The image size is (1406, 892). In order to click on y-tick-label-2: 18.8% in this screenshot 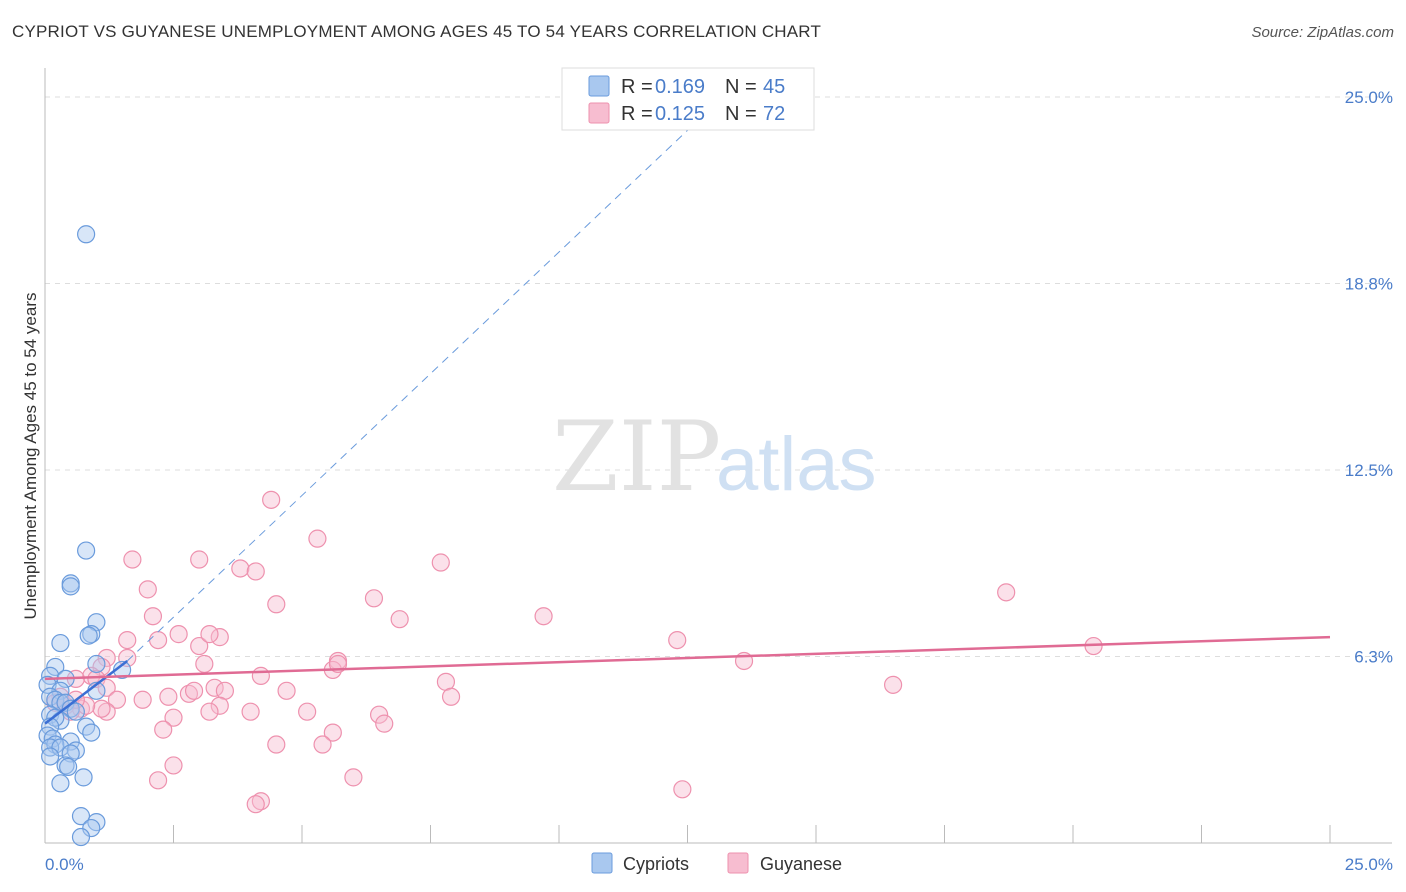, I will do `click(1369, 284)`.